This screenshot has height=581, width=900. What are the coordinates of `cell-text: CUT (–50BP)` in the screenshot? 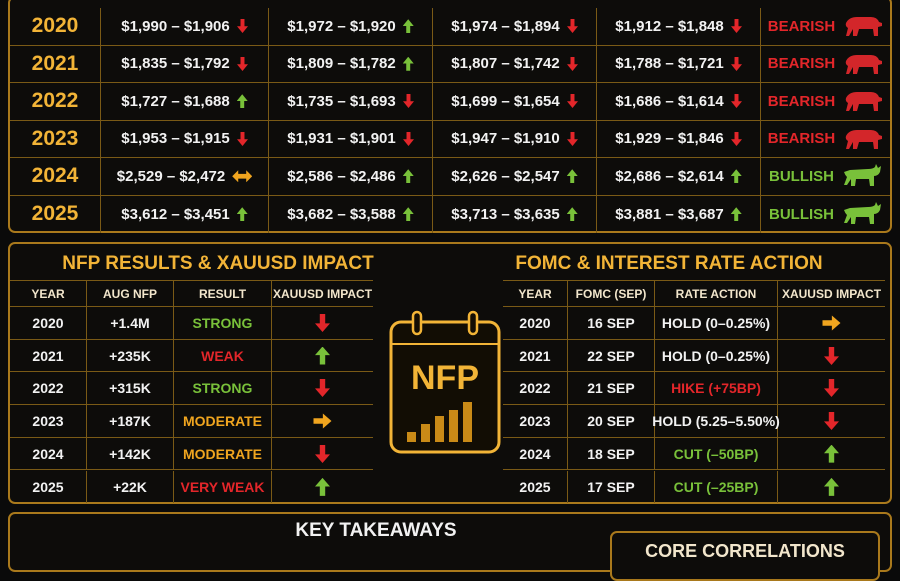 It's located at (716, 453).